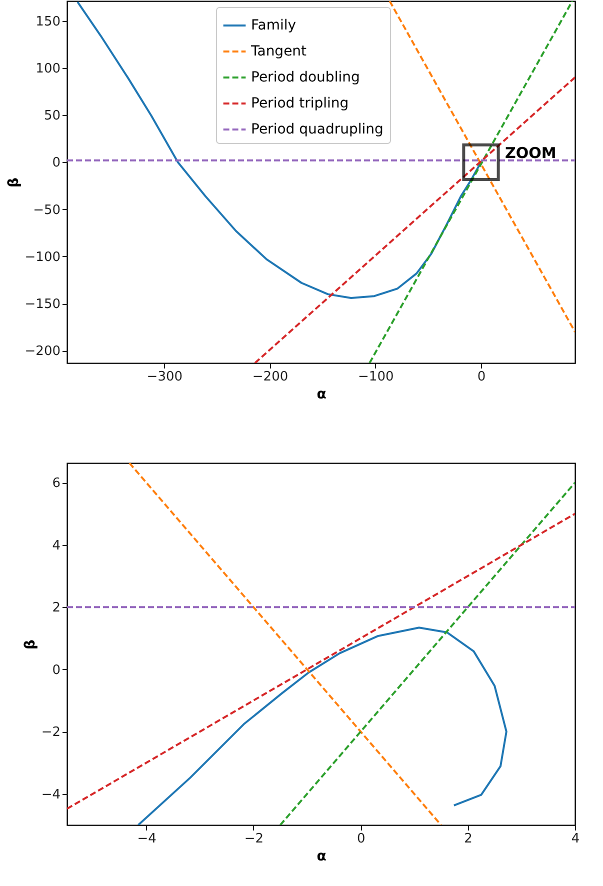 The height and width of the screenshot is (886, 603). I want to click on legend-label: Period tripling, so click(300, 104).